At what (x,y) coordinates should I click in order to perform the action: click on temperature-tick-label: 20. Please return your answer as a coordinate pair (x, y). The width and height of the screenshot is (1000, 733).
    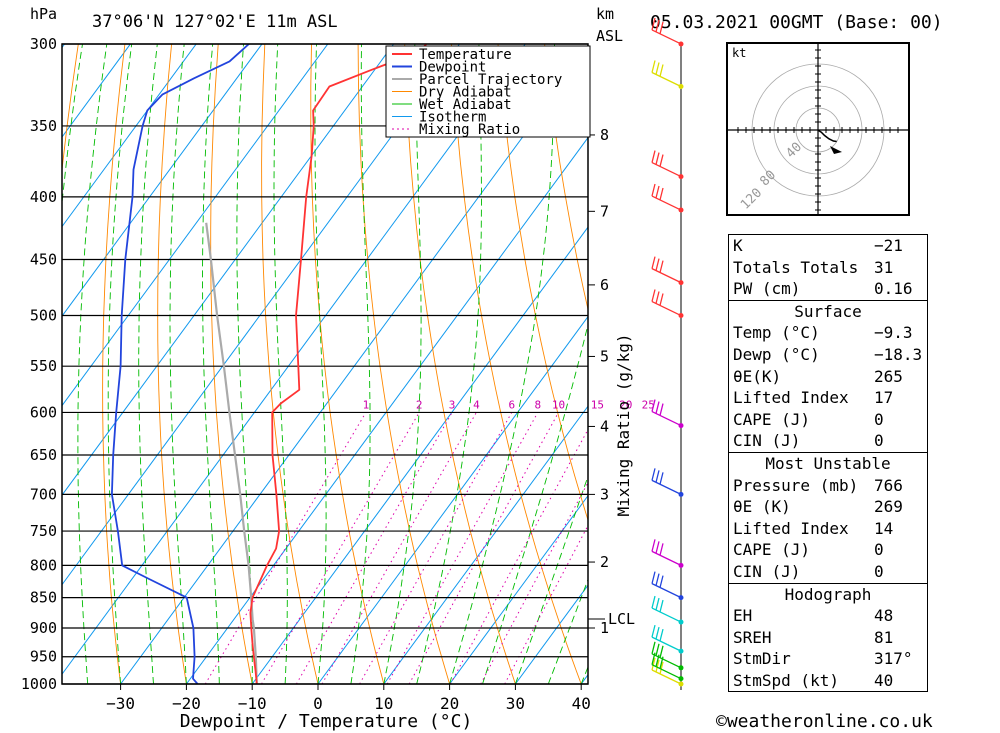
    Looking at the image, I should click on (449, 703).